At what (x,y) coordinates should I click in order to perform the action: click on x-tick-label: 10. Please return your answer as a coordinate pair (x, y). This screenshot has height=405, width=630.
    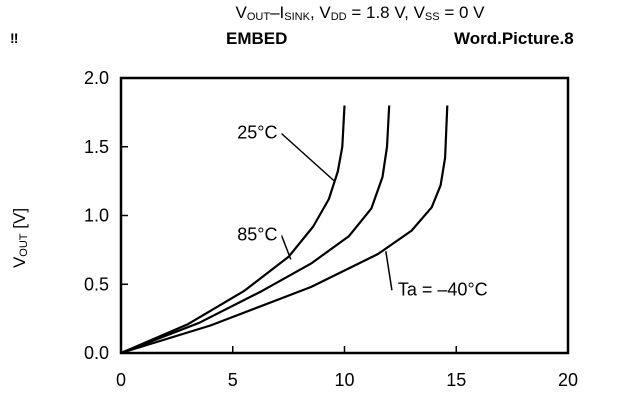
    Looking at the image, I should click on (344, 380).